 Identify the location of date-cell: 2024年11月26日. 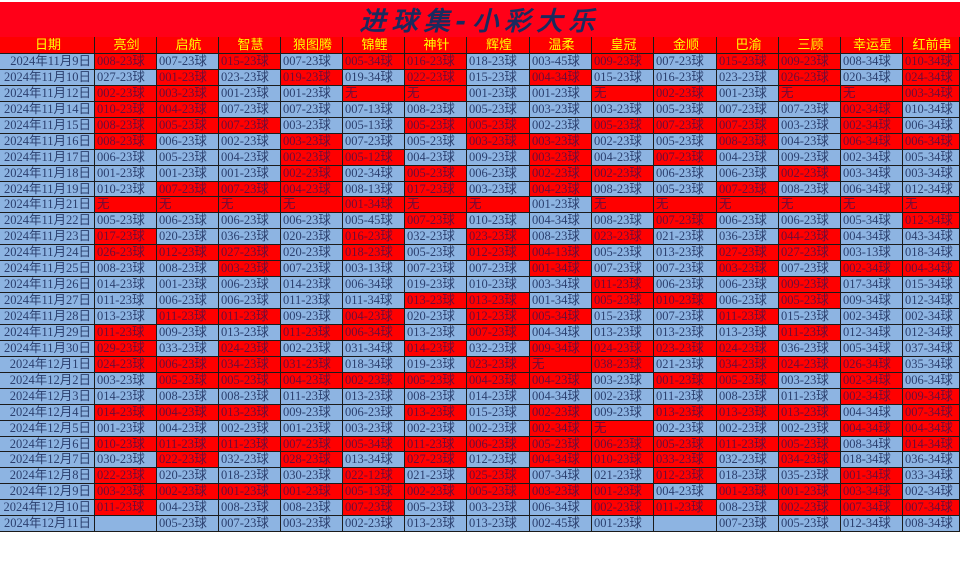
(47, 285).